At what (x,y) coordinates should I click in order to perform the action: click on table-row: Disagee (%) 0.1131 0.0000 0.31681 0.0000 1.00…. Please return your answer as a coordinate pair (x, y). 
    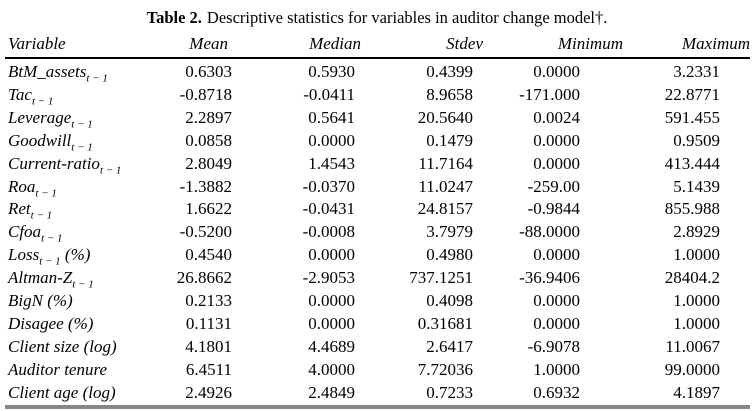
    Looking at the image, I should click on (377, 324).